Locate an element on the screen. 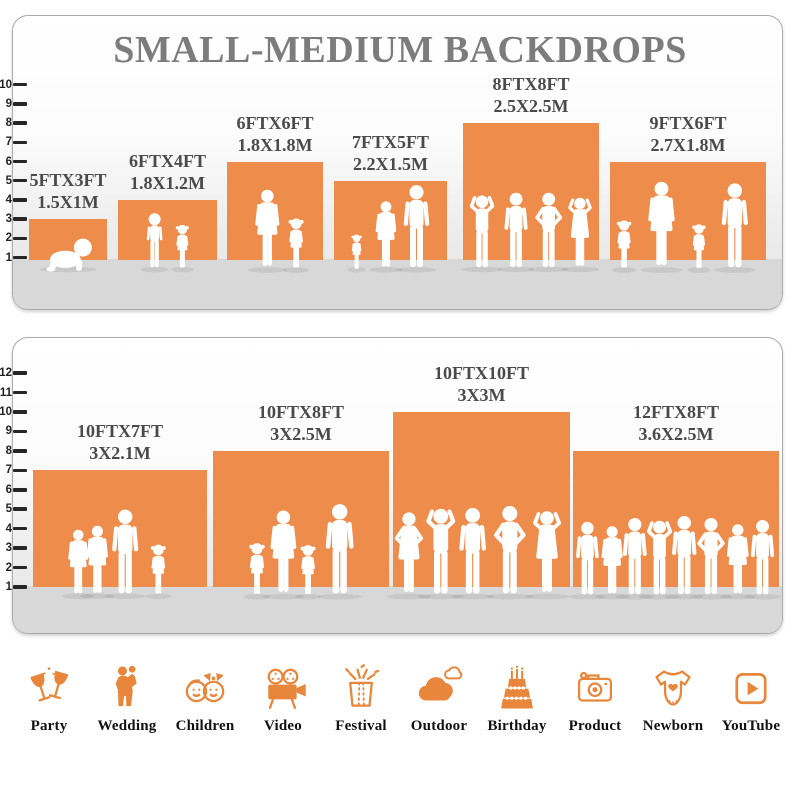 The image size is (800, 800). floor-strip is located at coordinates (397, 284).